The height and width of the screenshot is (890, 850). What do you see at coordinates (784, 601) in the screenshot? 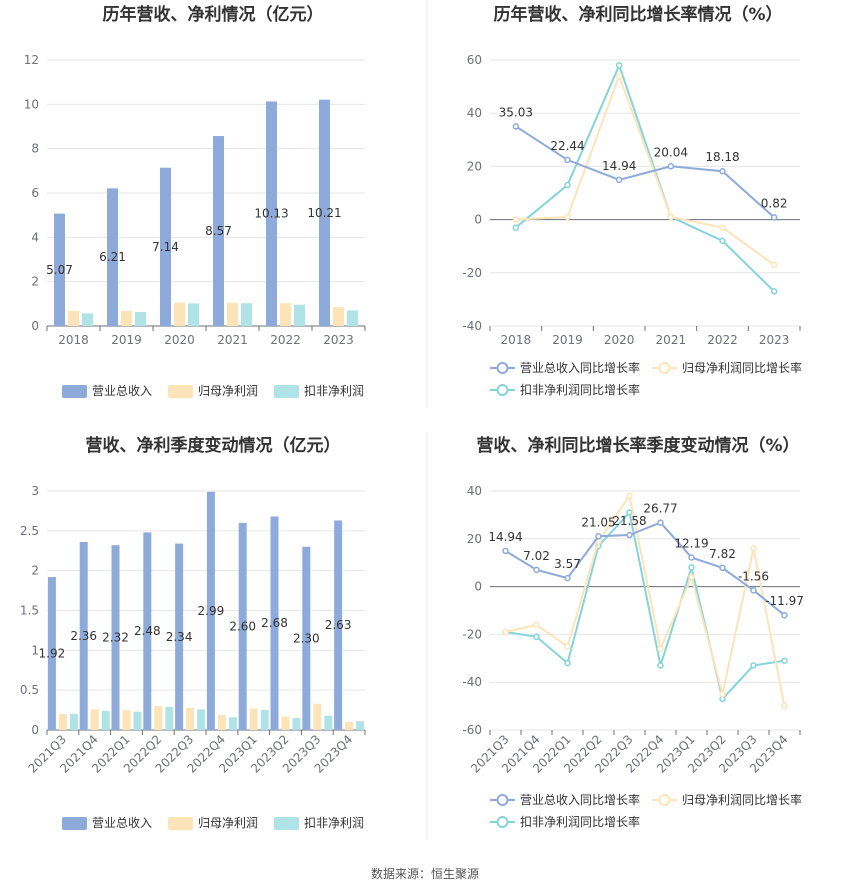
I see `data-label: -11.97` at bounding box center [784, 601].